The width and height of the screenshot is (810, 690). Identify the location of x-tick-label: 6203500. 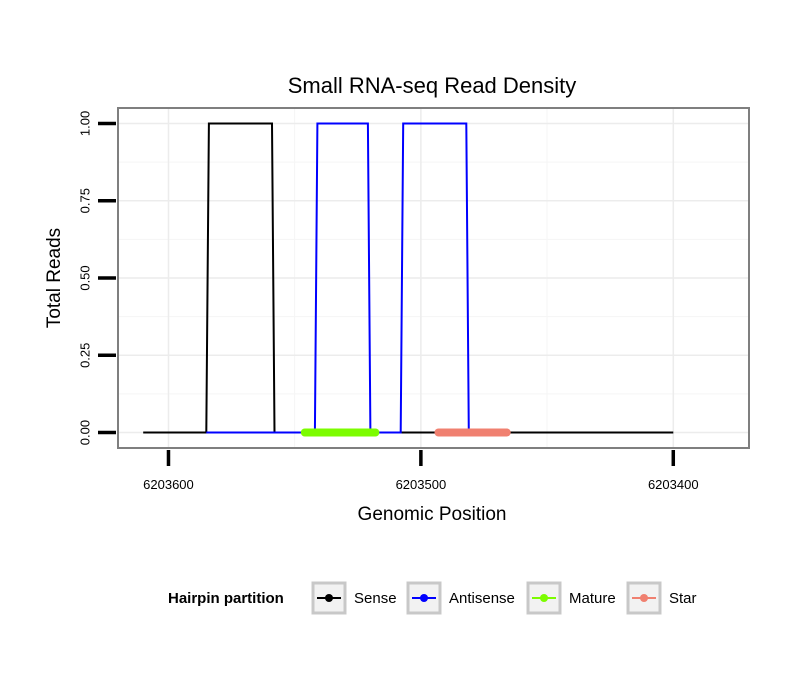
(421, 484).